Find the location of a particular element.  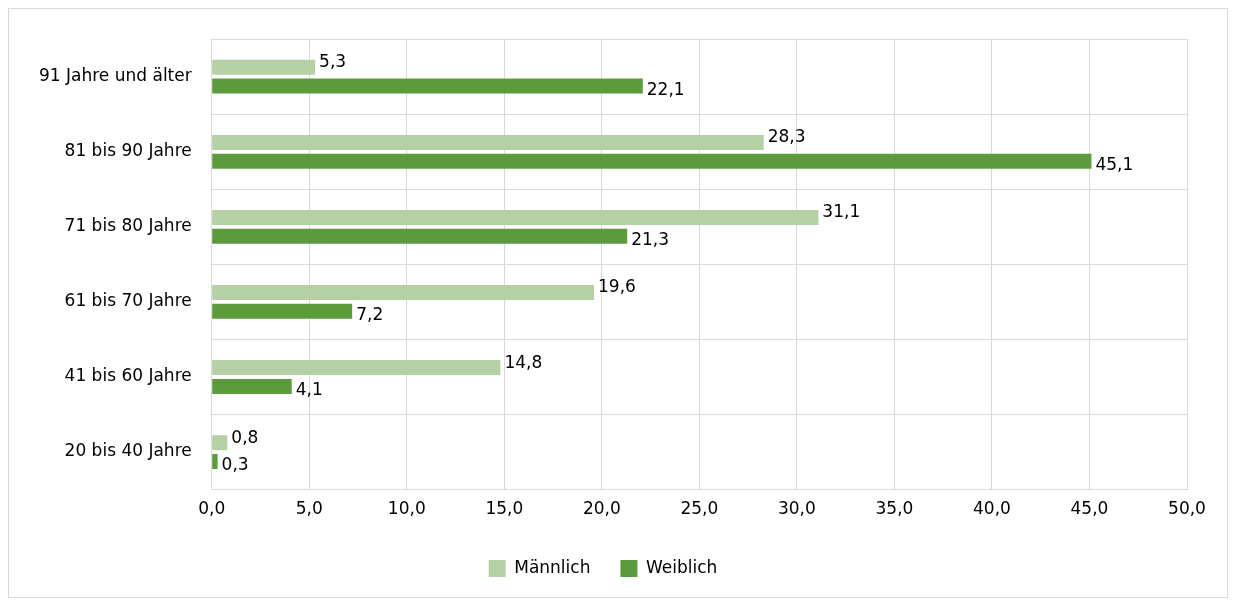

data-label: 28,3 is located at coordinates (786, 136).